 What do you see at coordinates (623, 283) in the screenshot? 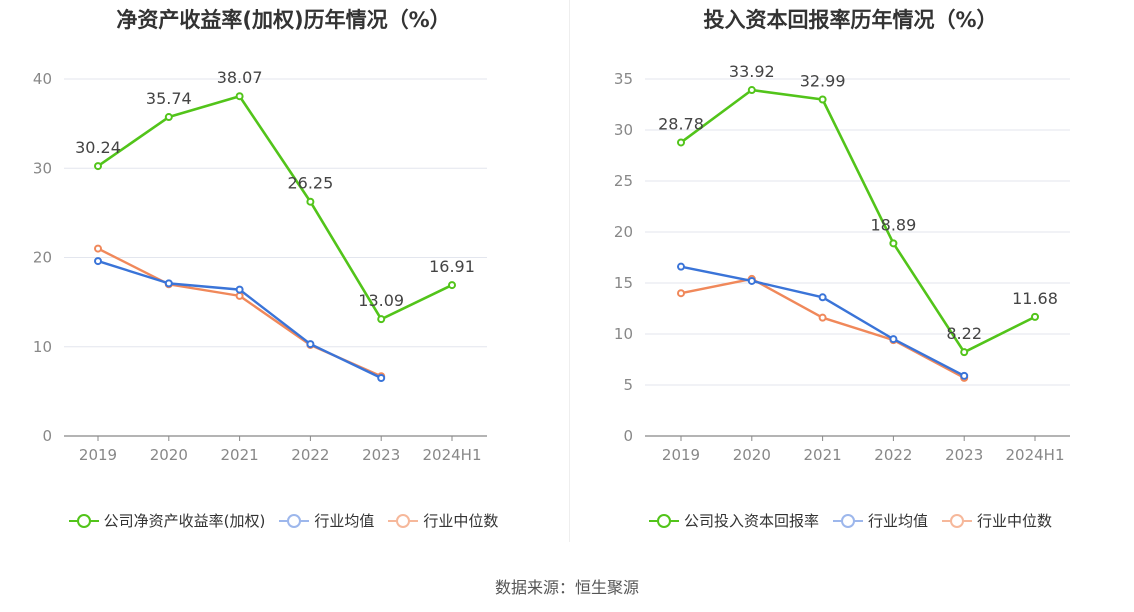
I see `y-tick-label: 15` at bounding box center [623, 283].